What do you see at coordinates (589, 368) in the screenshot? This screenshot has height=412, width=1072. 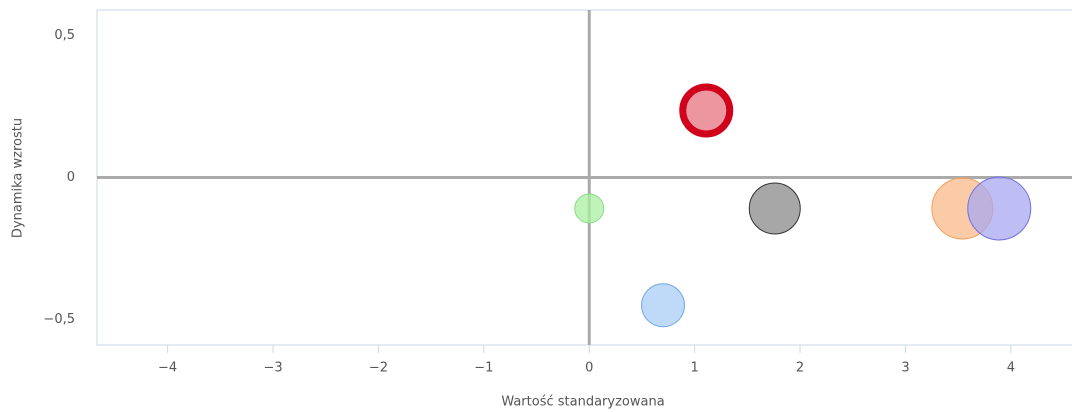 I see `x-tick-label: 0` at bounding box center [589, 368].